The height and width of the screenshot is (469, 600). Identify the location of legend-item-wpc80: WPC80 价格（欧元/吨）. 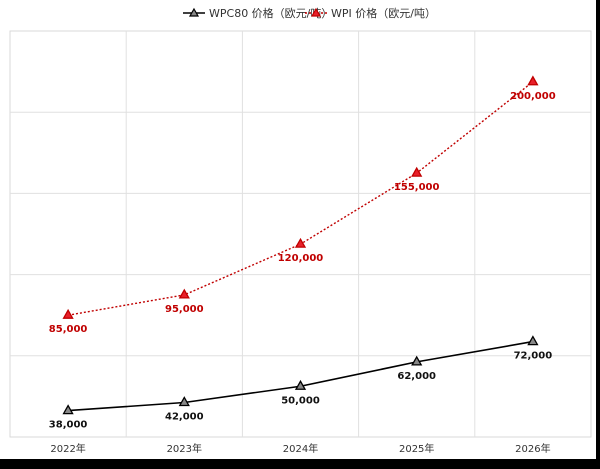
(257, 13).